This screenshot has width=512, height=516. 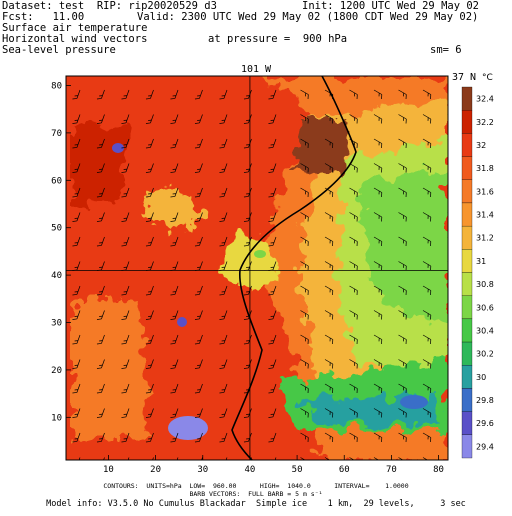 I want to click on legend-level-label: 32, so click(x=481, y=145).